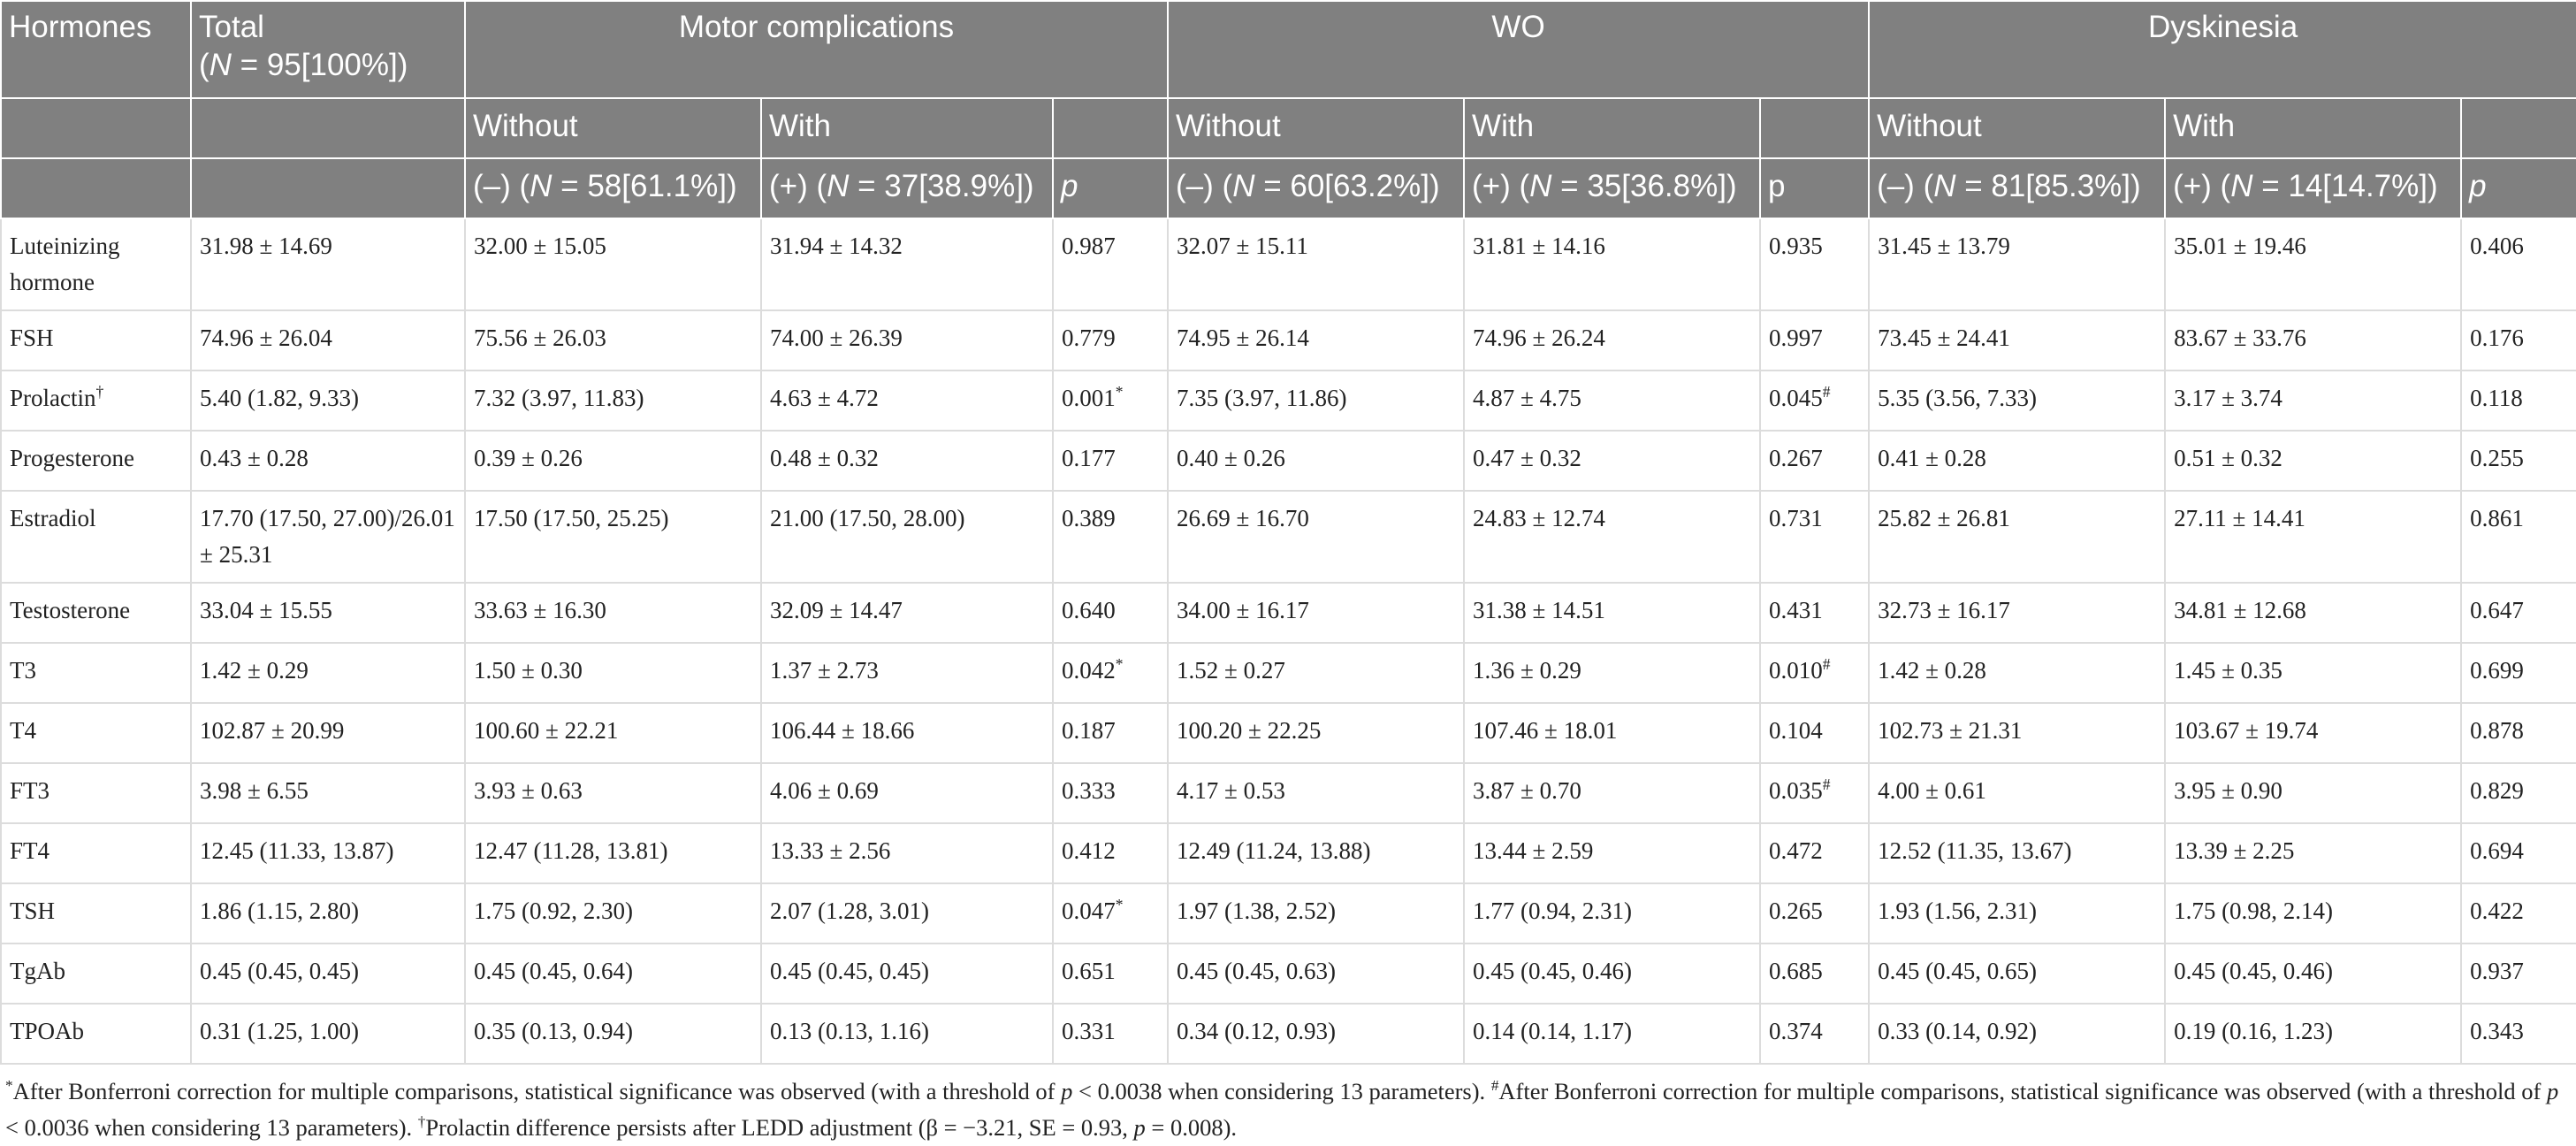 The image size is (2576, 1146). What do you see at coordinates (1316, 673) in the screenshot?
I see `cell-wo-without: 1.52 ± 0.27` at bounding box center [1316, 673].